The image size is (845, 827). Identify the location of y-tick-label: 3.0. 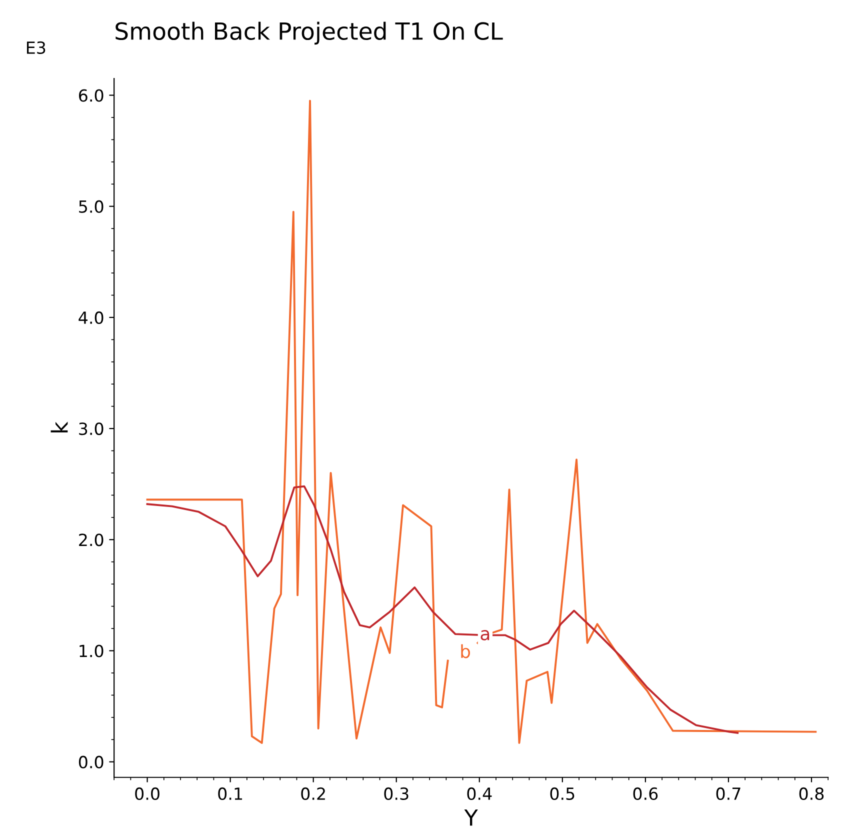
(91, 429).